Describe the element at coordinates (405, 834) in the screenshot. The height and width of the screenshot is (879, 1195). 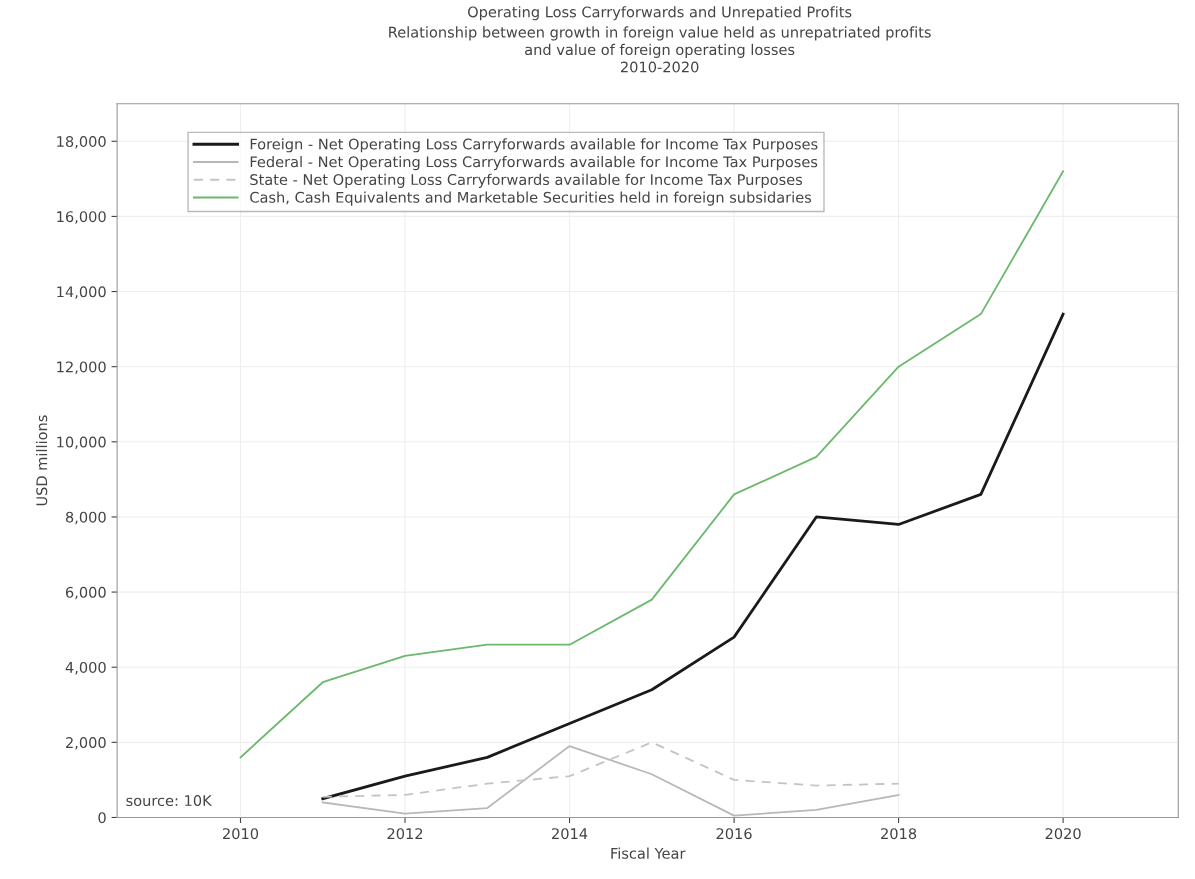
I see `x-tick-label: 2012` at that location.